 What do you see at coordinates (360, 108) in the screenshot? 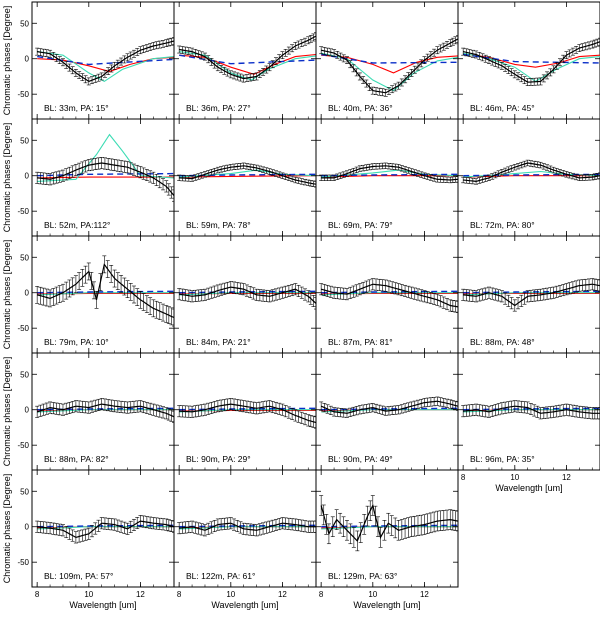
I see `panel-label: BL: 40m, PA: 36°` at bounding box center [360, 108].